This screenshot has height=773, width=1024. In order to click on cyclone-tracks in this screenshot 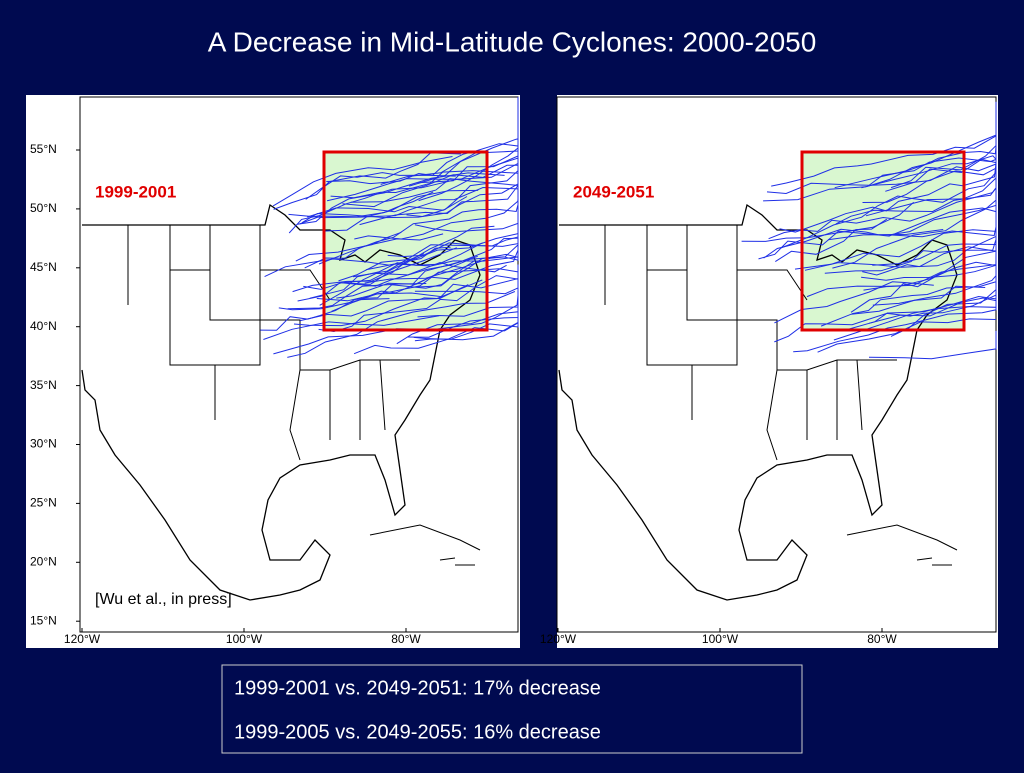, I will do `click(389, 227)`.